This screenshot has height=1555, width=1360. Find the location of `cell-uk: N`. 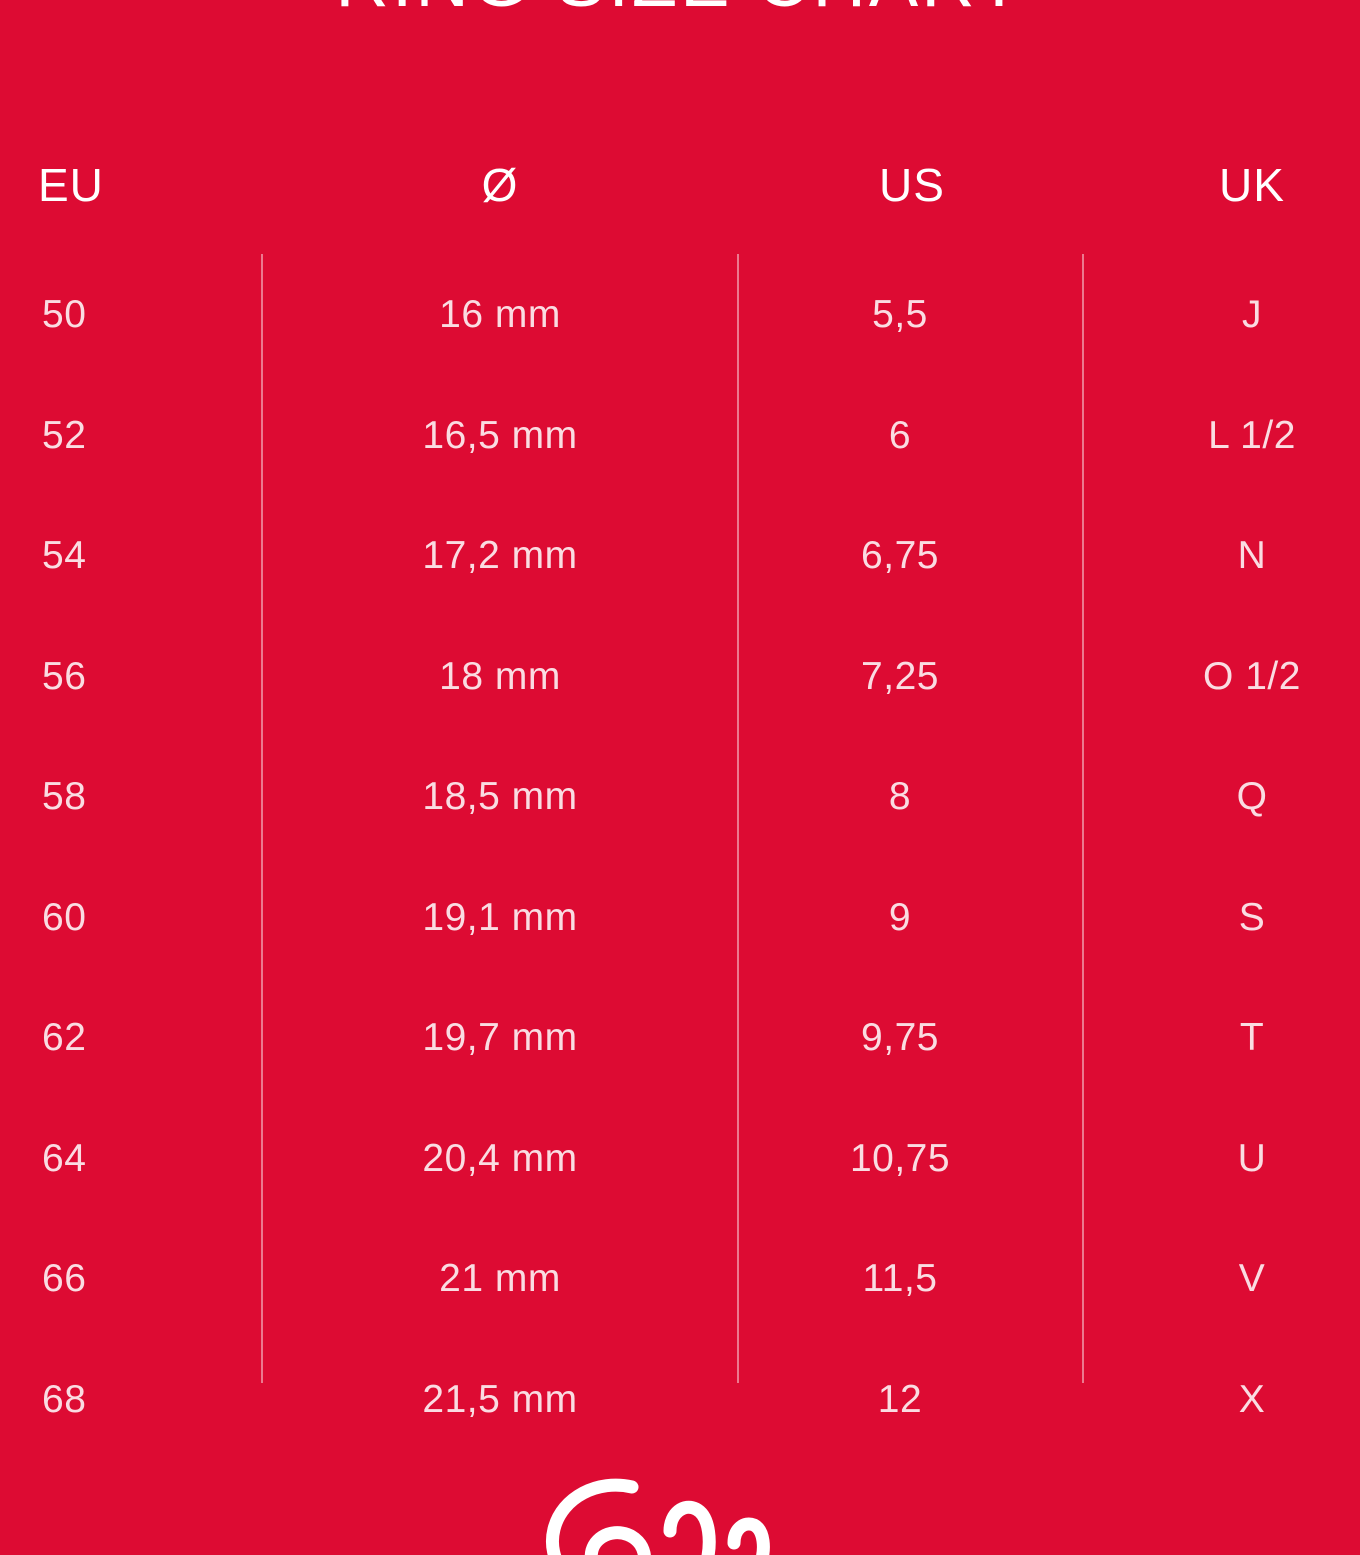

cell-uk: N is located at coordinates (1252, 555).